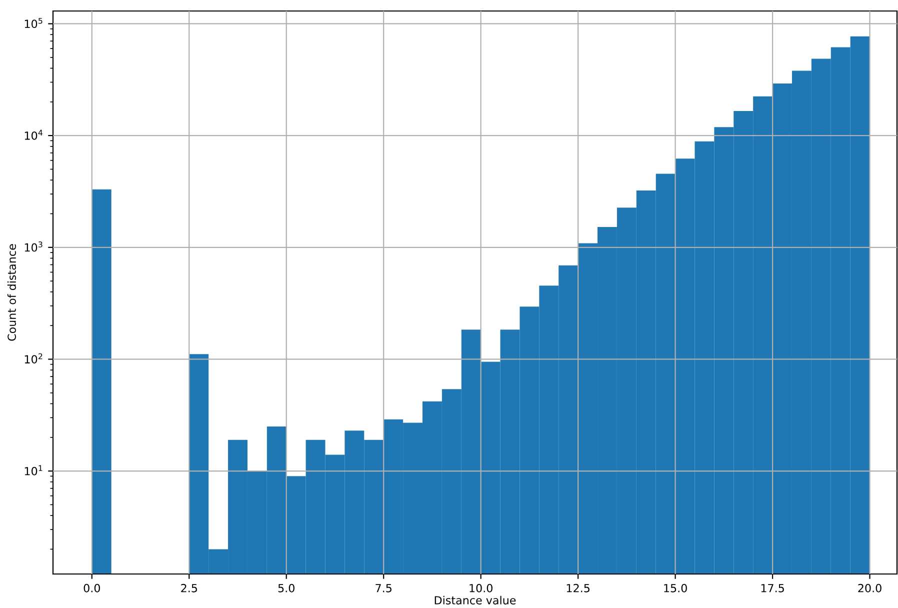  I want to click on x-axis-title: Distance value, so click(475, 600).